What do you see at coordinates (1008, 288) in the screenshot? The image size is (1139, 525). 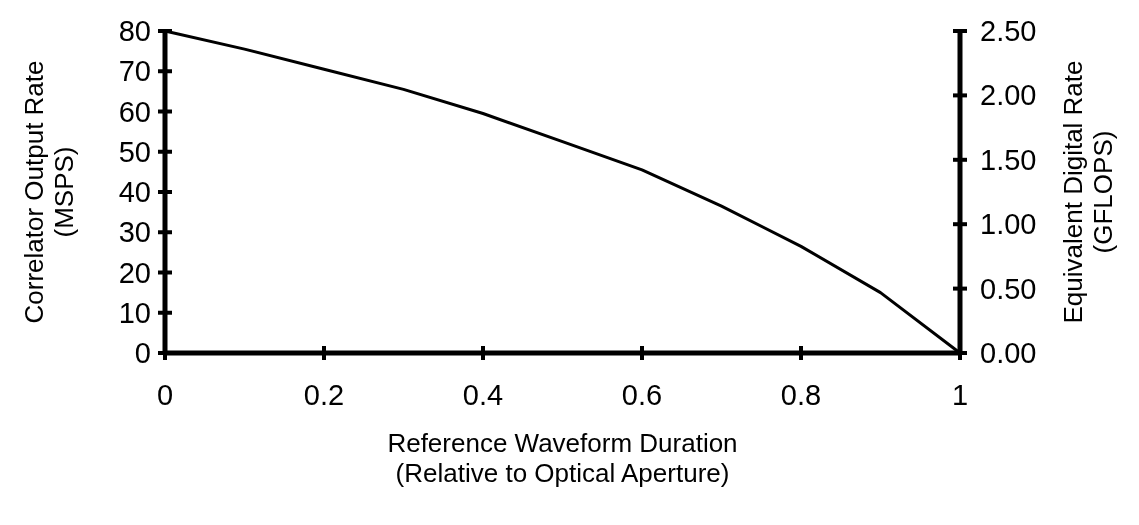 I see `y2-tick-label: 0.50` at bounding box center [1008, 288].